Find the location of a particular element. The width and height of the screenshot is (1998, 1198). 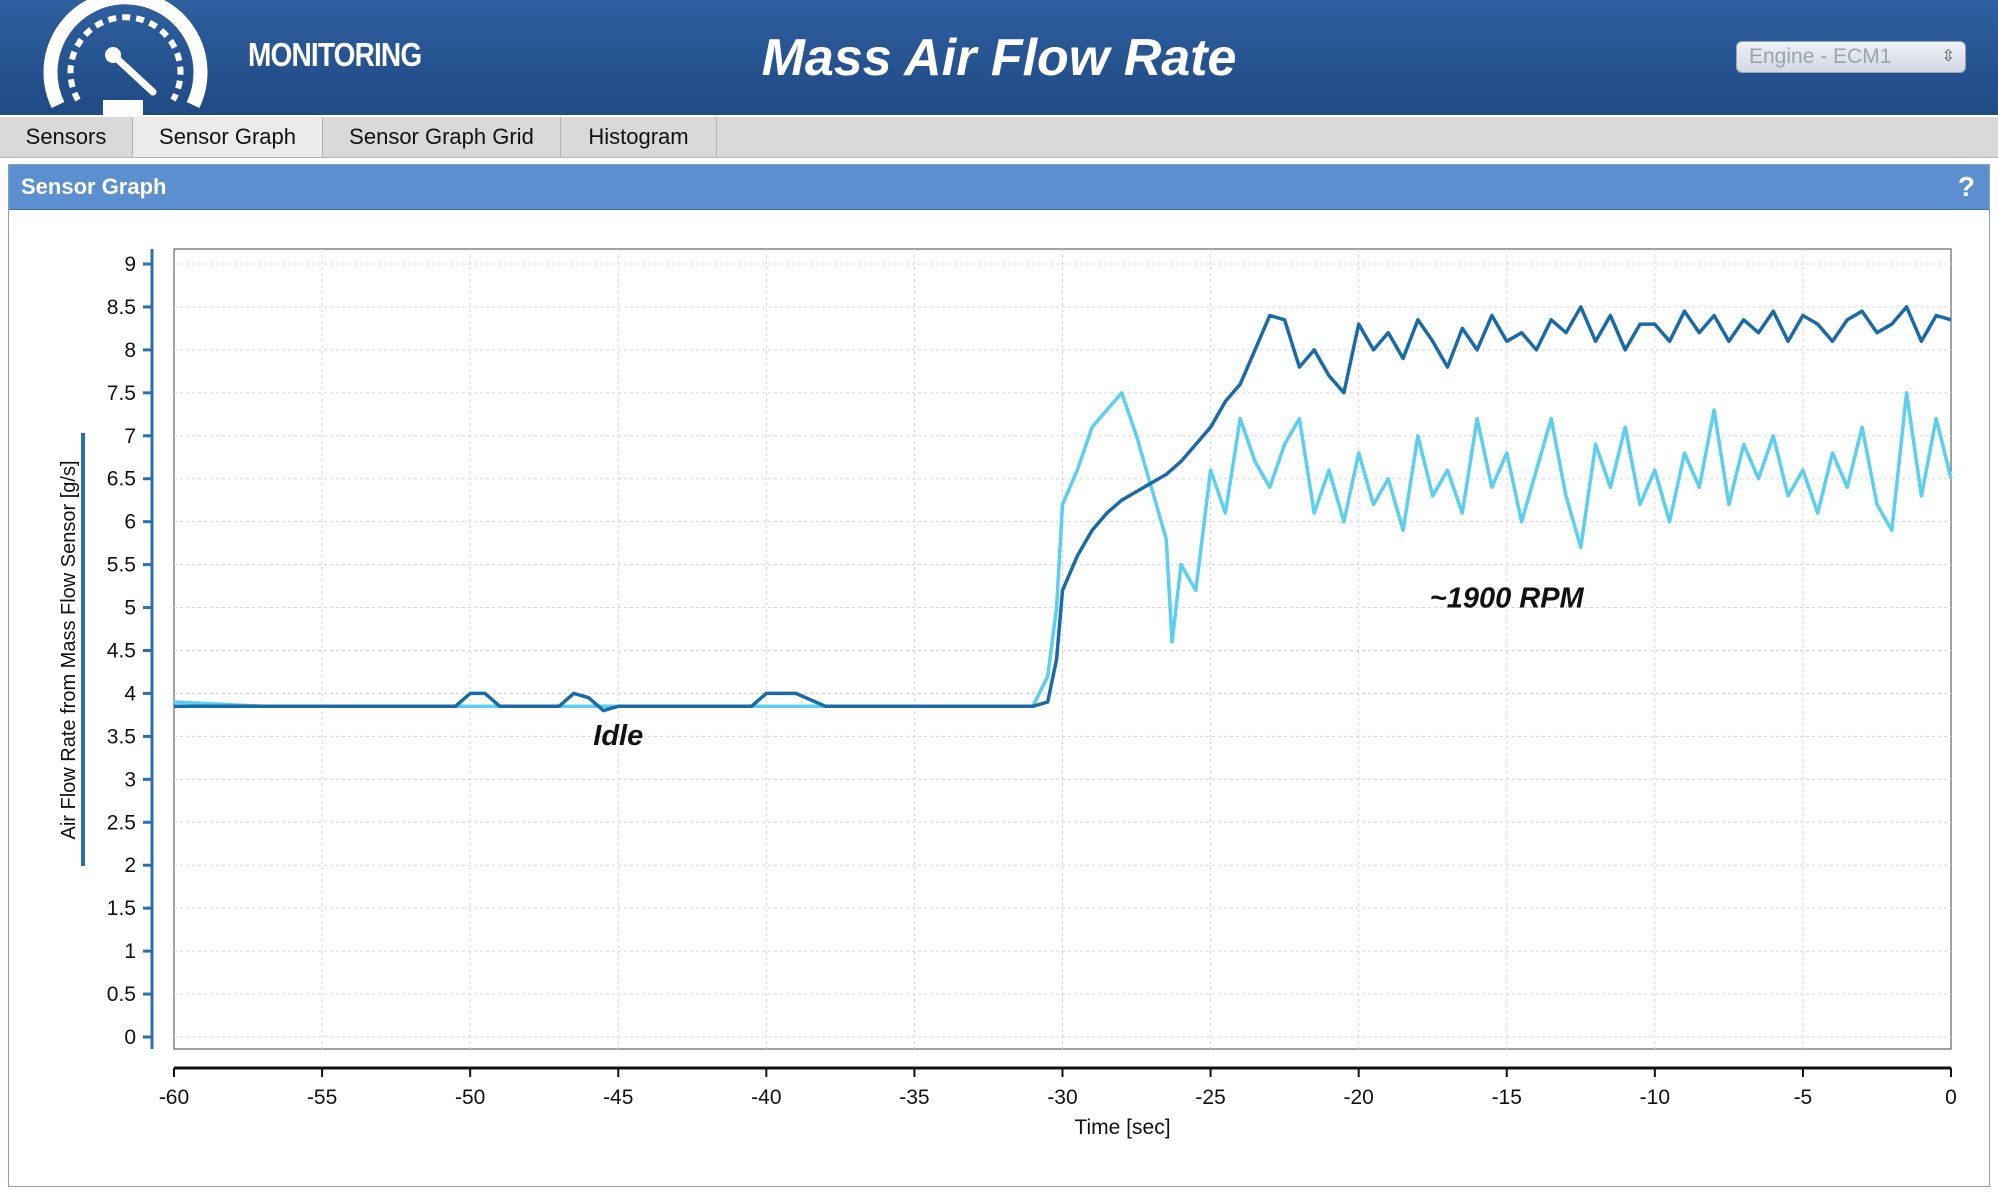

panel-header: Sensor Graph ? is located at coordinates (999, 187).